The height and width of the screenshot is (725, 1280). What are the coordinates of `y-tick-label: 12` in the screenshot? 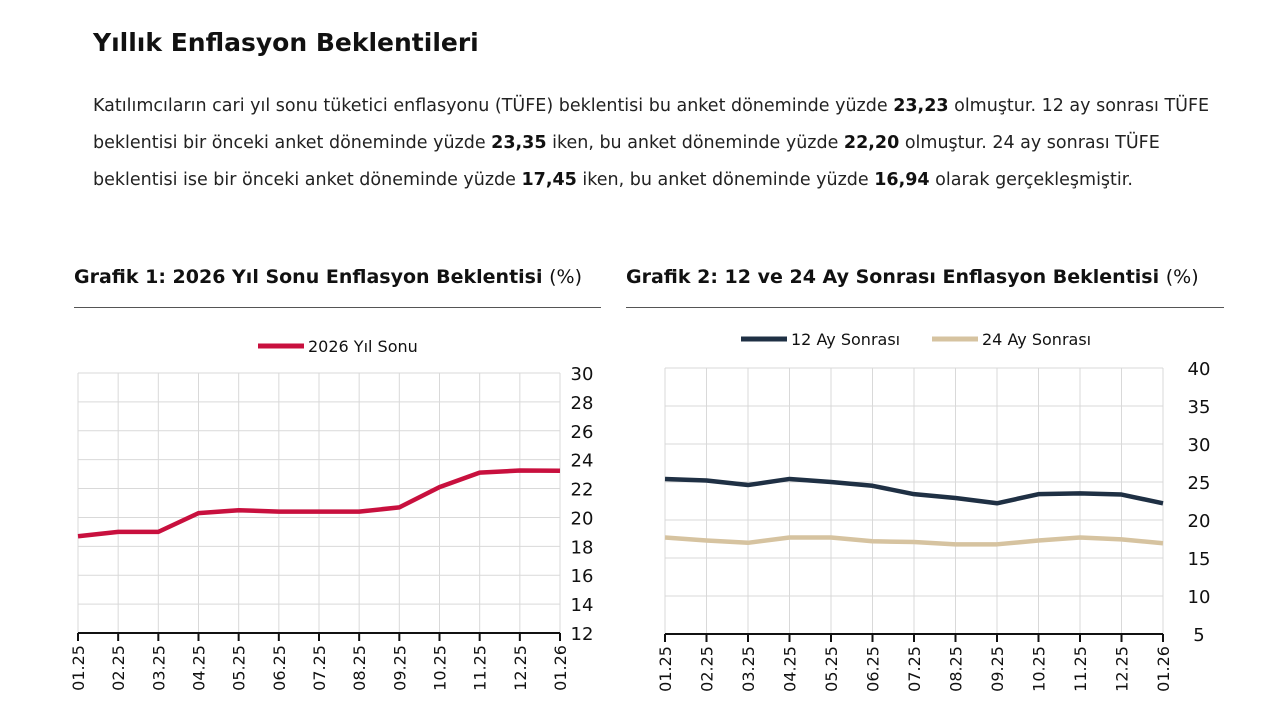 It's located at (582, 634).